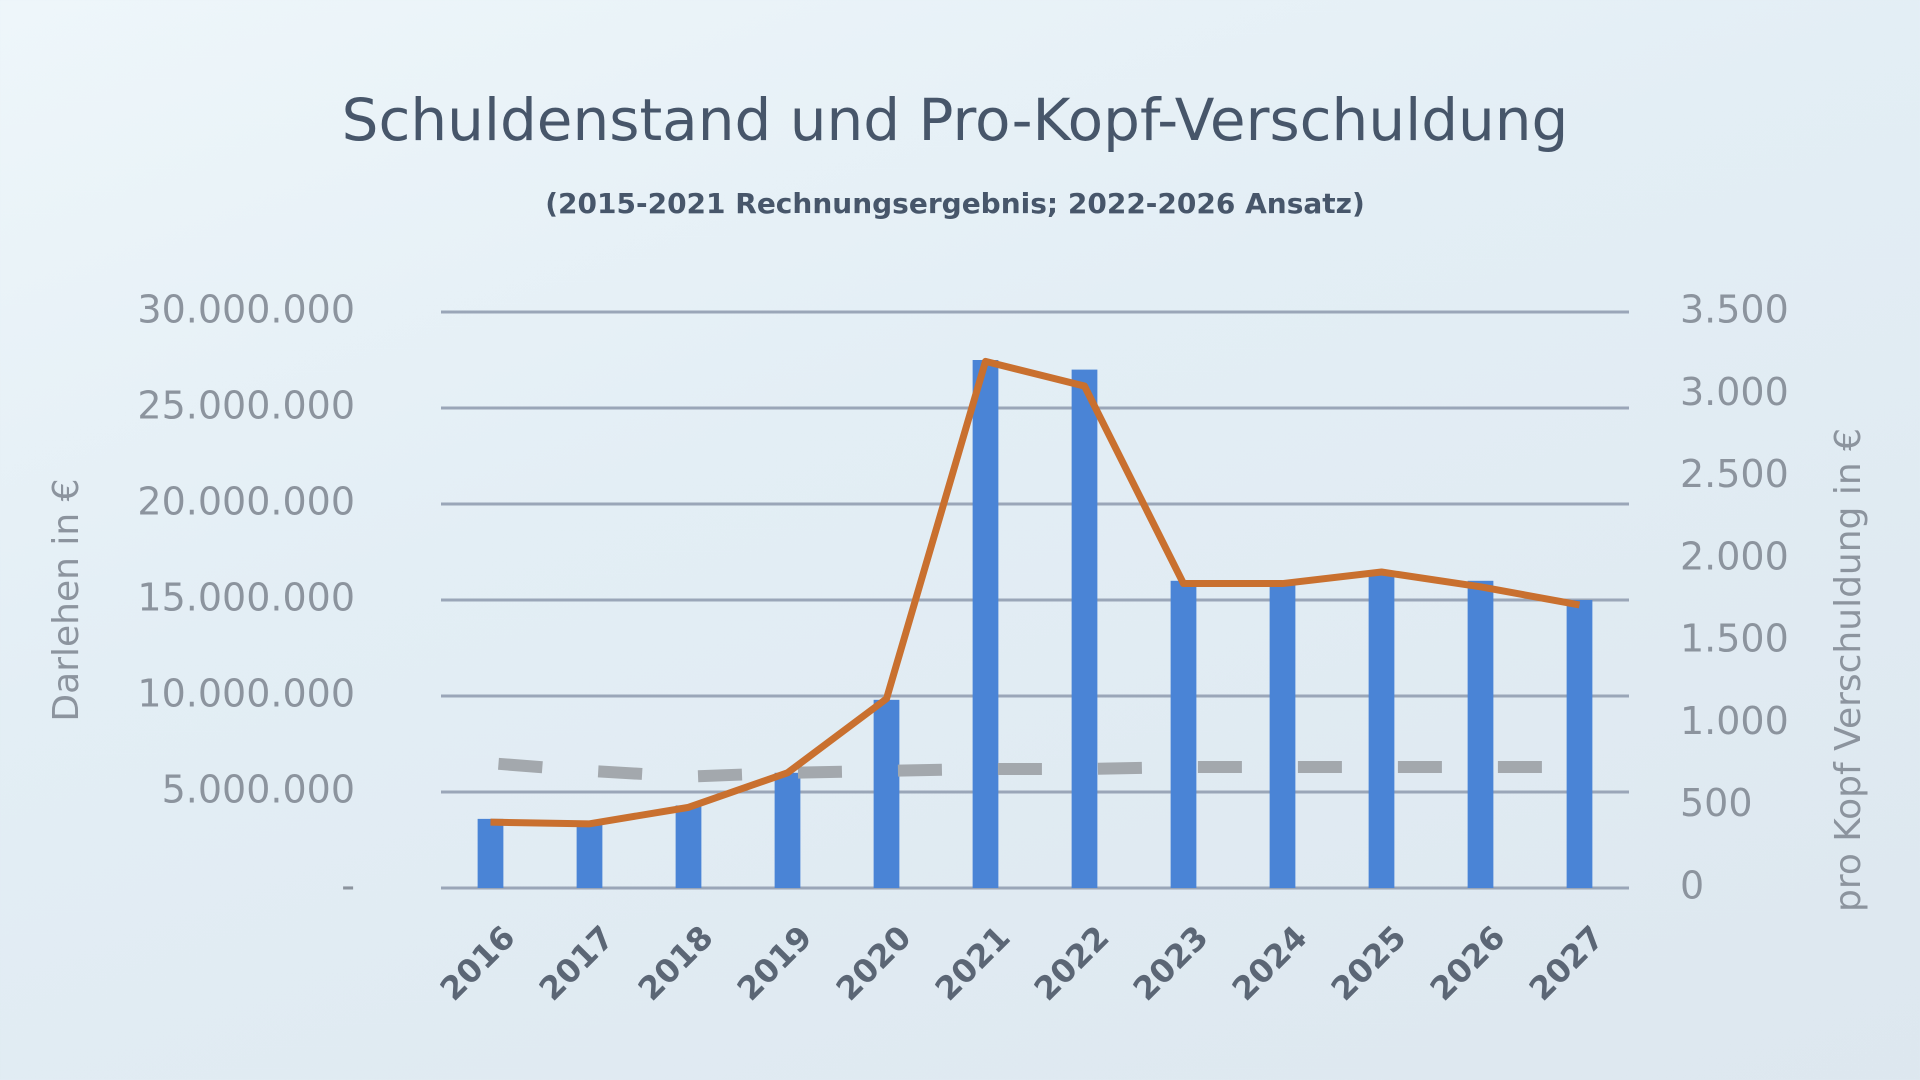 This screenshot has height=1080, width=1920. What do you see at coordinates (246, 310) in the screenshot?
I see `y-tick-label: 30.000.000` at bounding box center [246, 310].